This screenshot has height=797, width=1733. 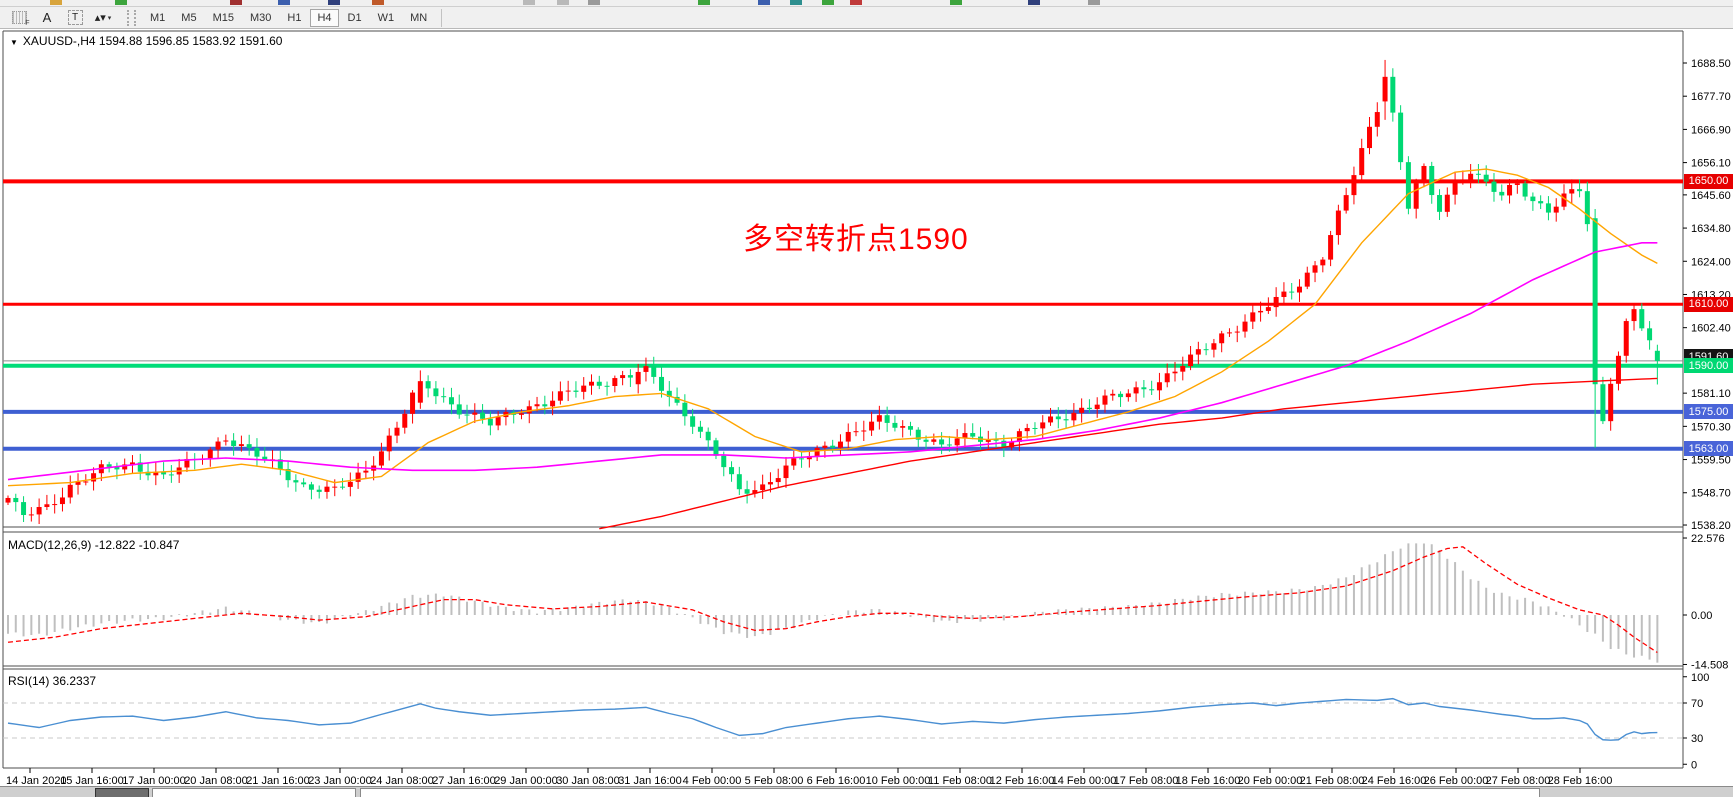 I want to click on date-tick-label: 21 Jan 16:00, so click(x=278, y=781).